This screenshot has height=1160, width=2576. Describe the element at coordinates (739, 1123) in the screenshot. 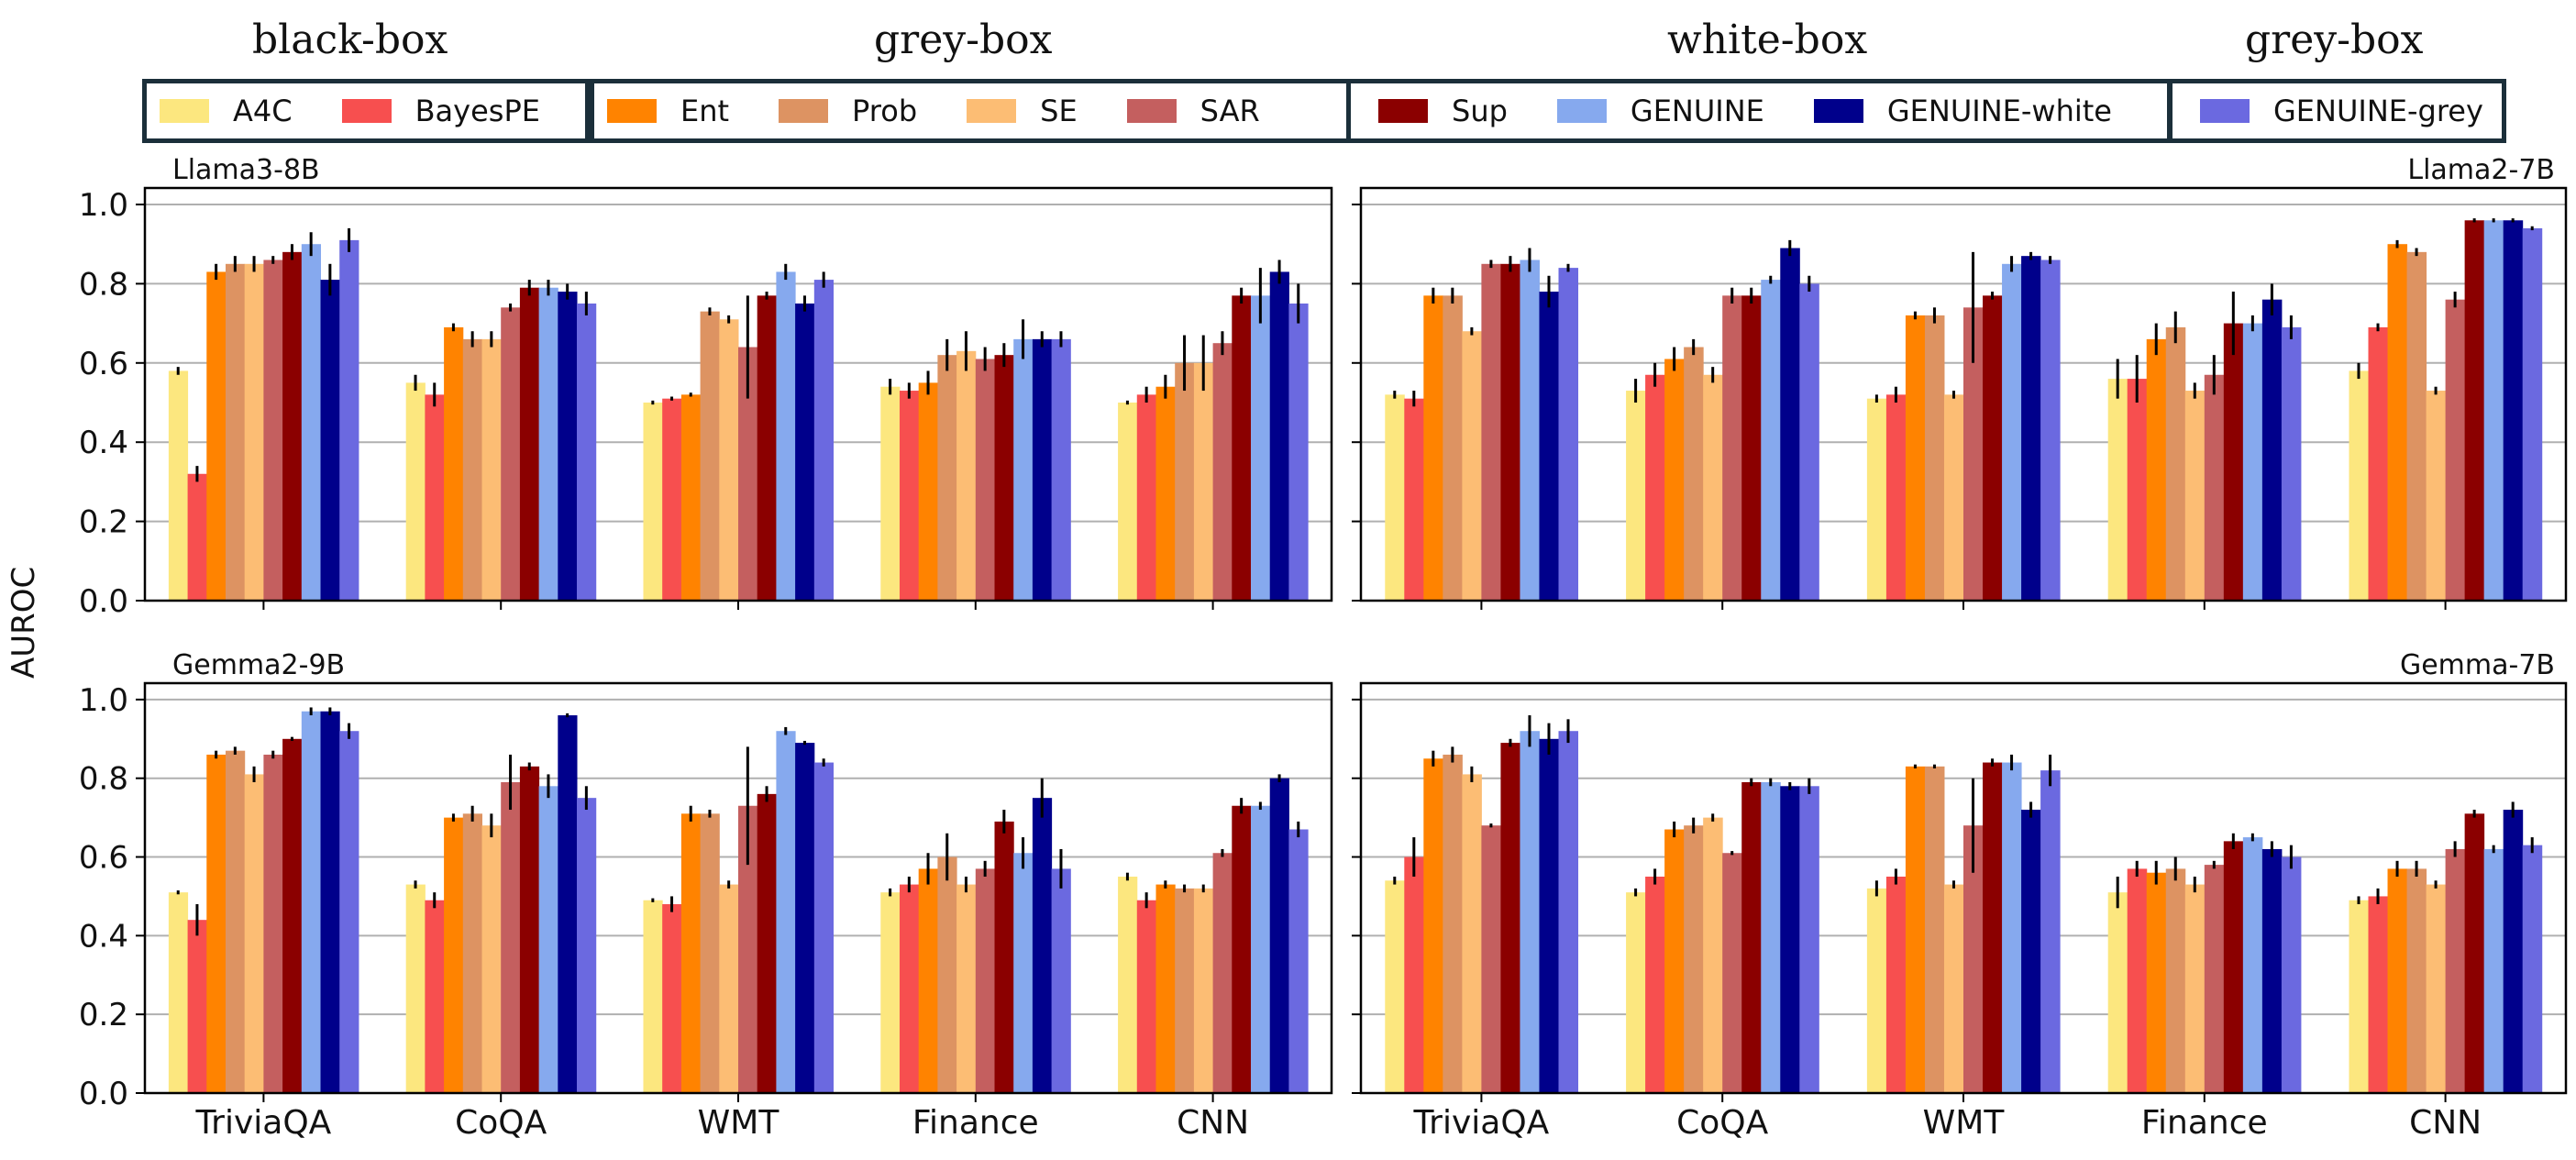

I see `x-tick-label-wmt: WMT` at that location.